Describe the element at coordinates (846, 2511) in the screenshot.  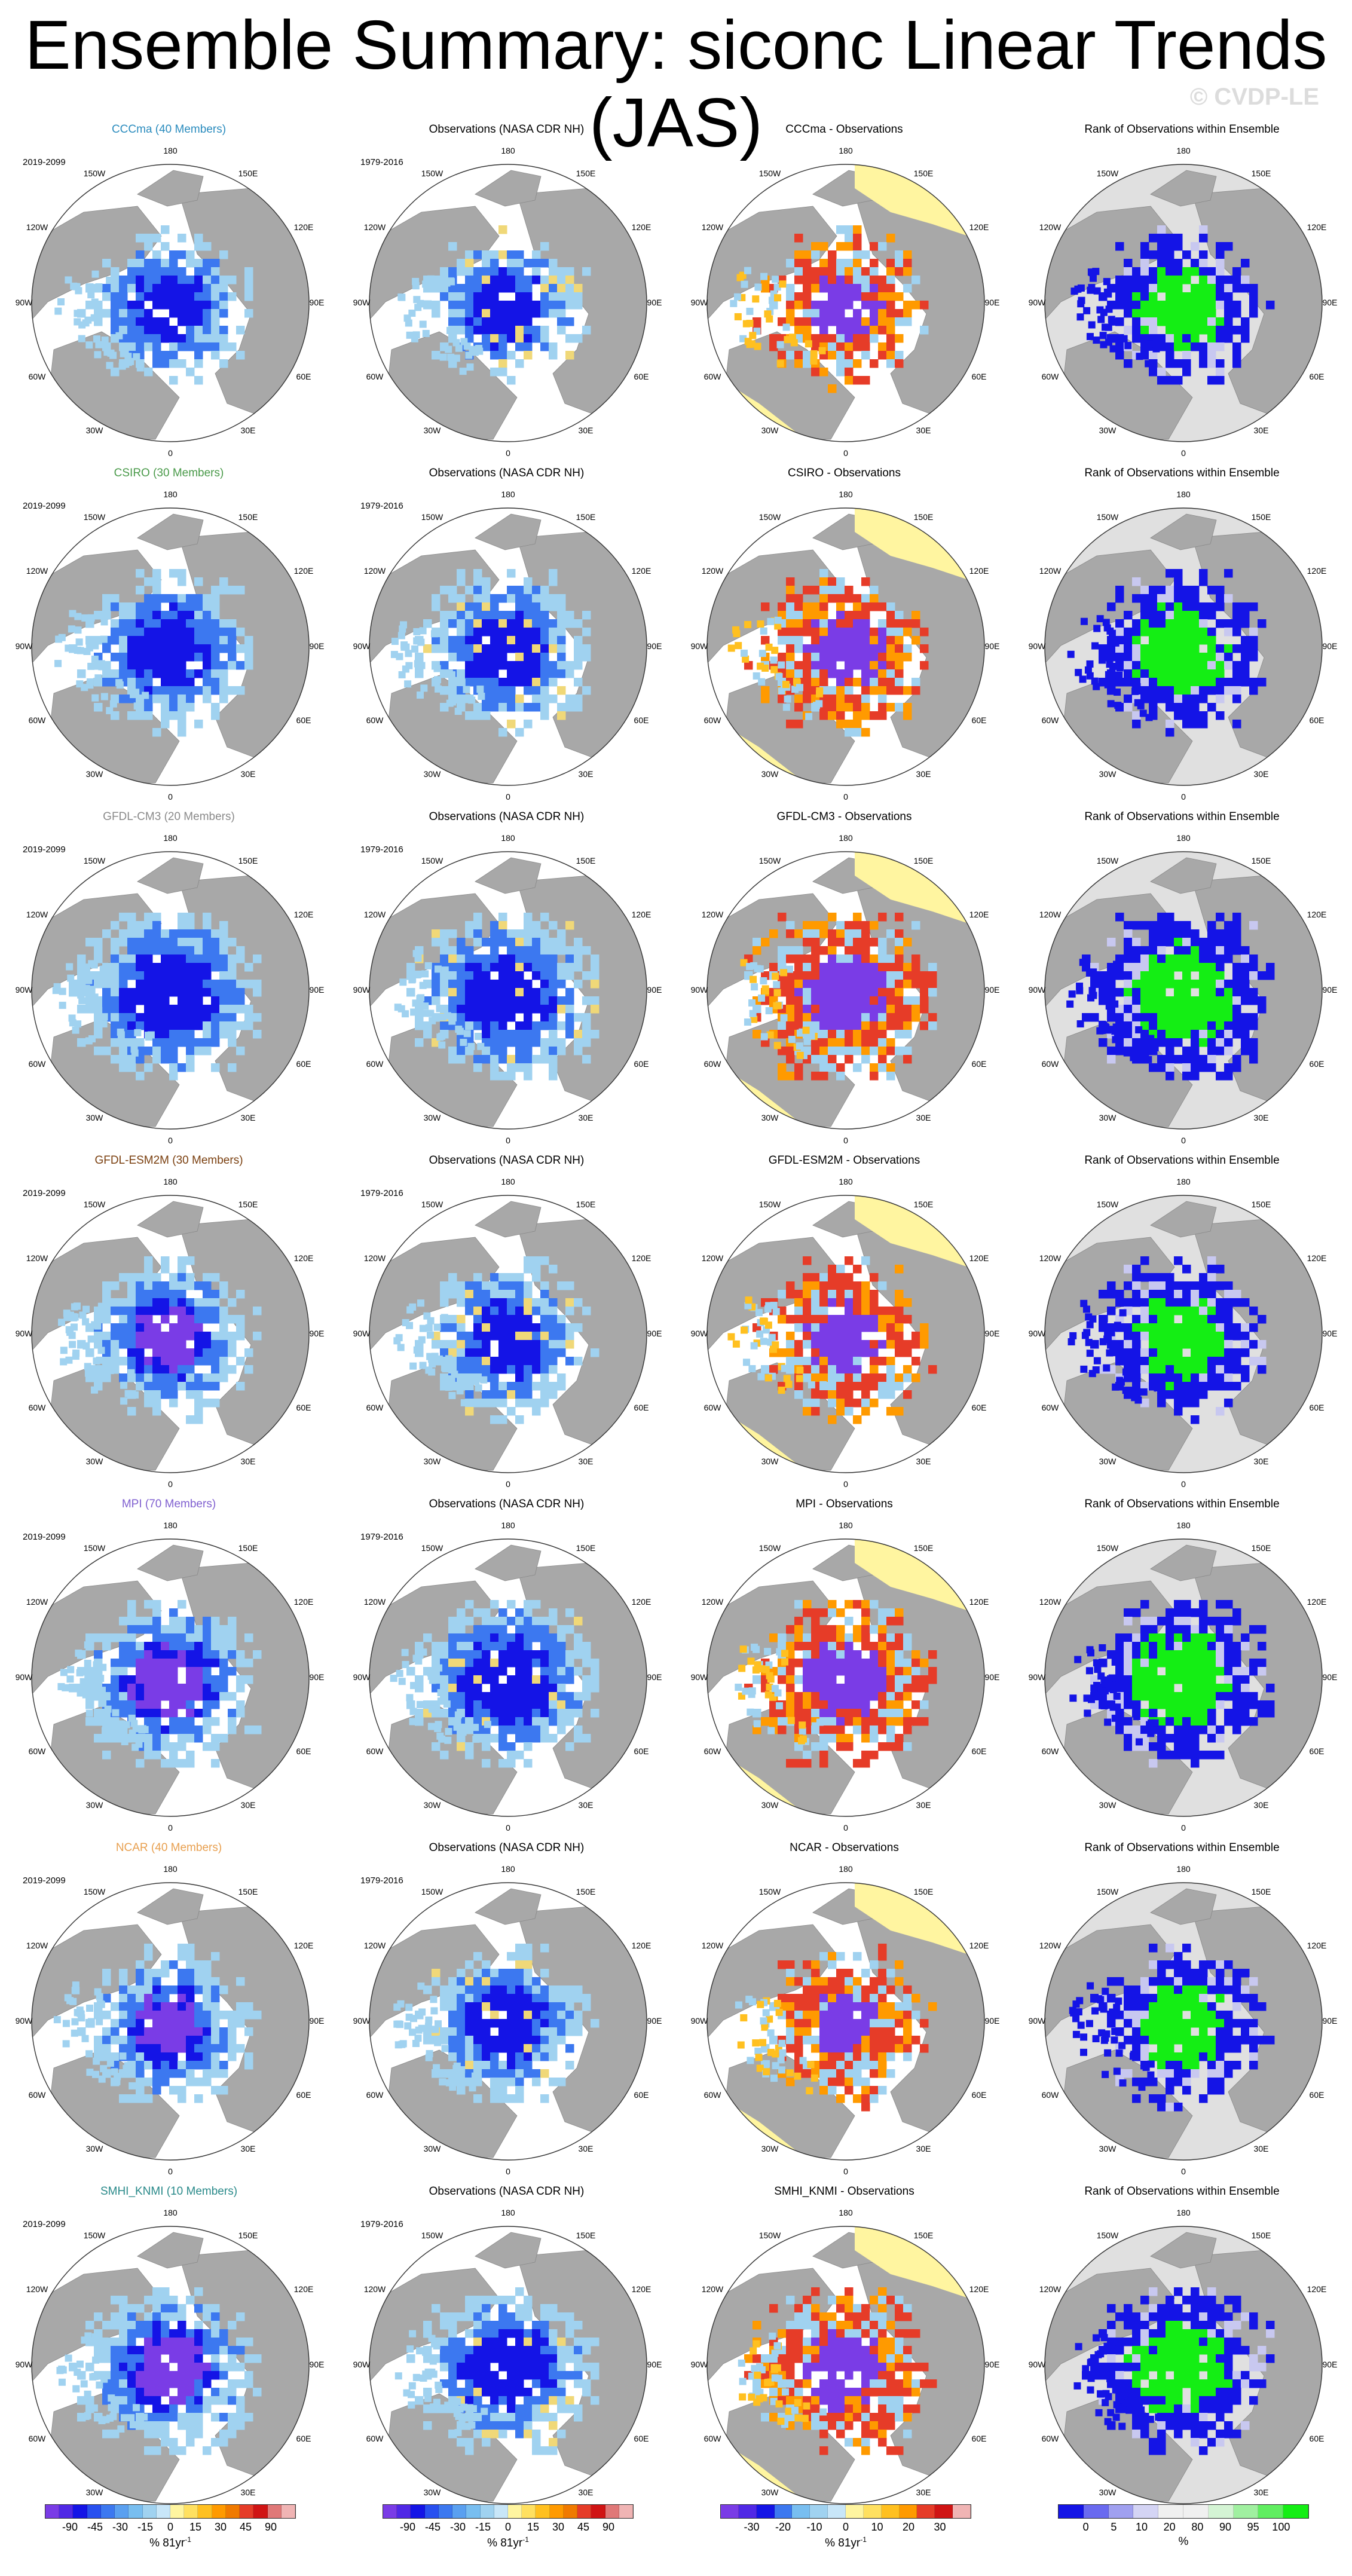
I see `colorbar-strip` at that location.